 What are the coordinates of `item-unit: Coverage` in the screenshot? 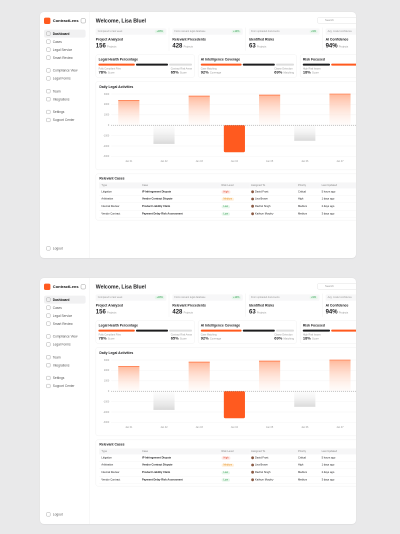 It's located at (215, 339).